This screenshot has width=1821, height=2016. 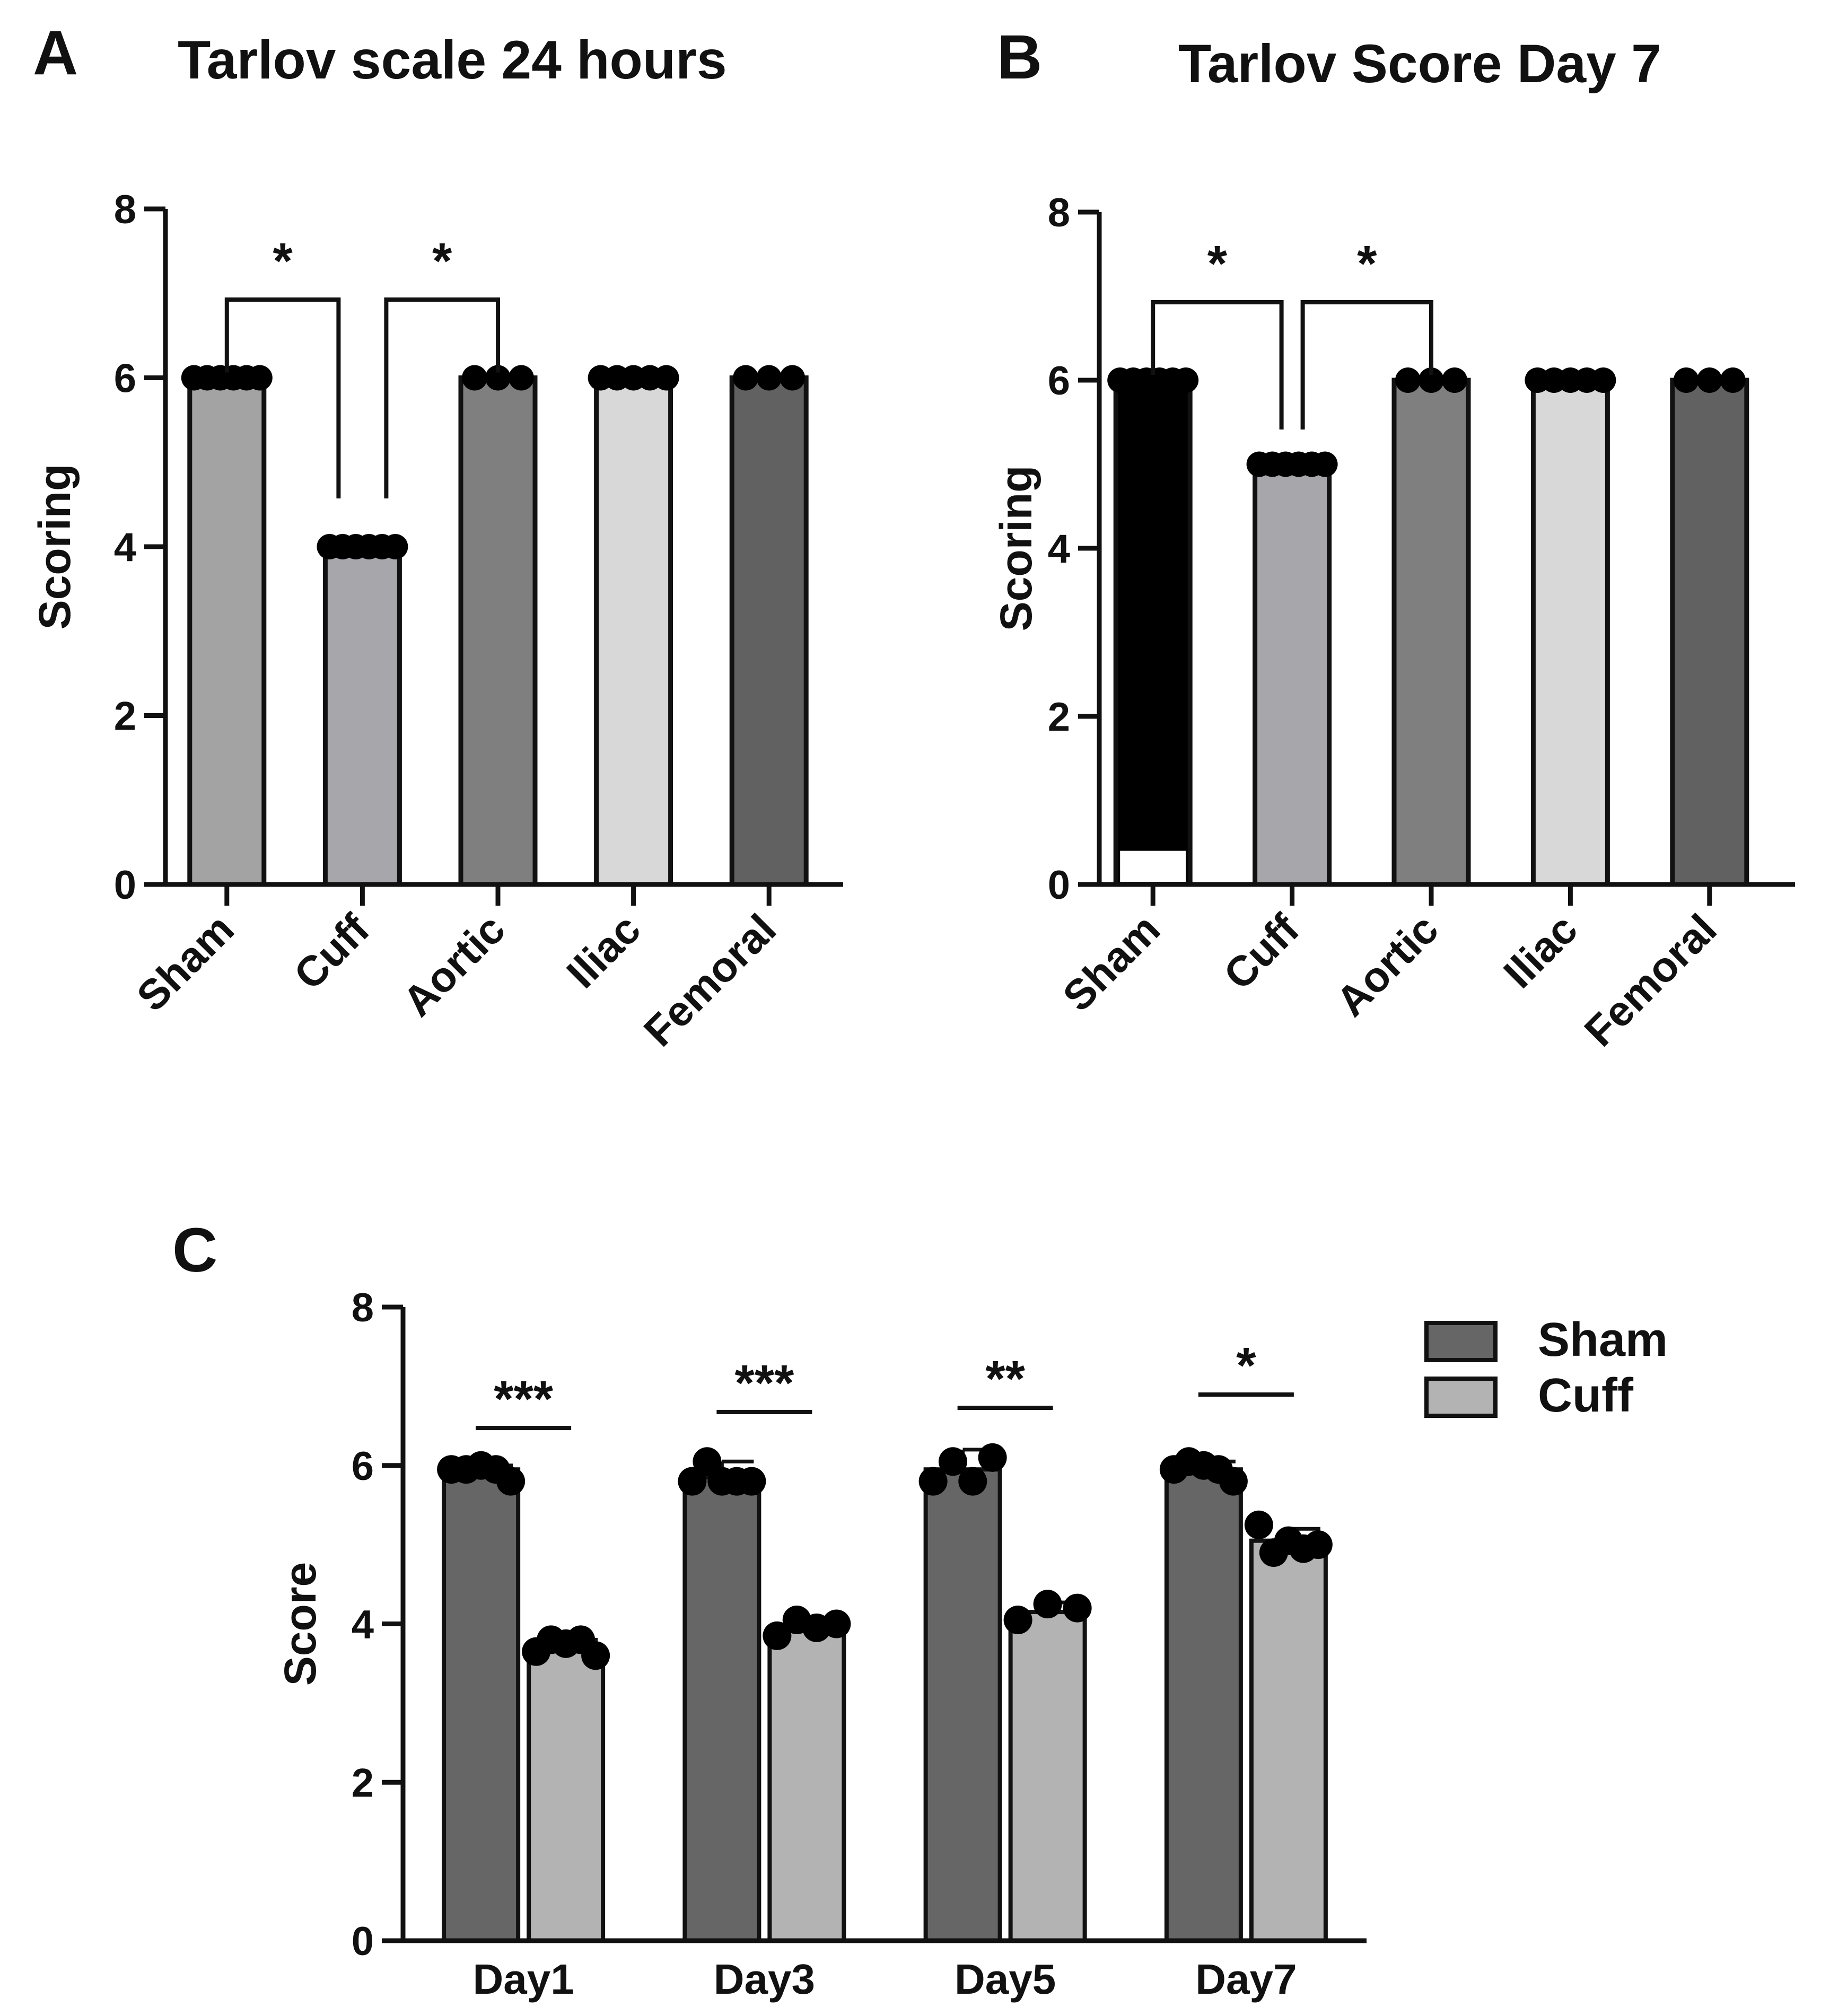 I want to click on bar-cuff-day7, so click(x=1288, y=1741).